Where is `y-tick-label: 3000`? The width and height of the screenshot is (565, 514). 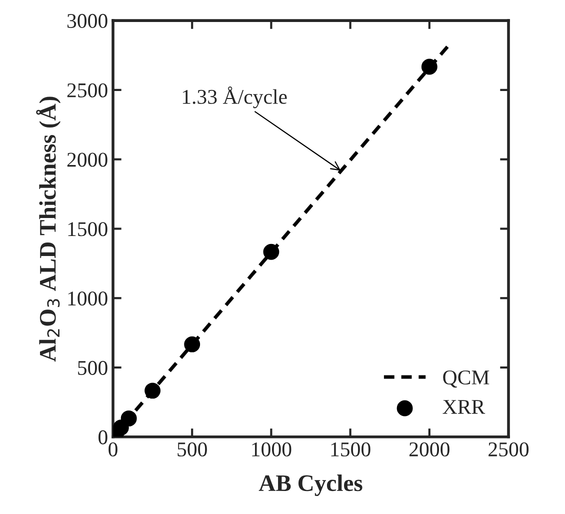 y-tick-label: 3000 is located at coordinates (87, 21).